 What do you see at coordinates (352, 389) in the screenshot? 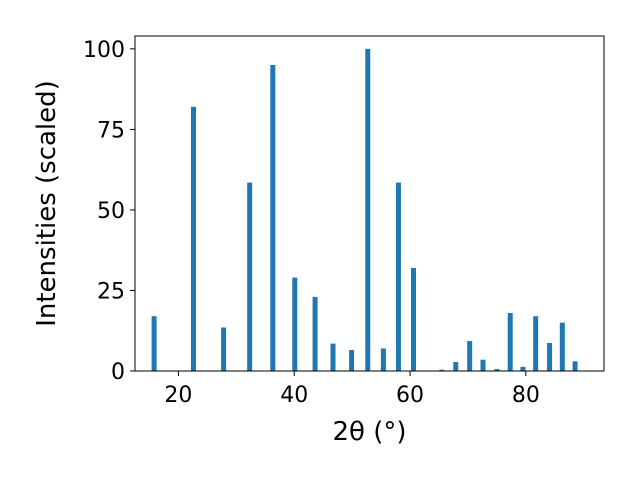
I see `x-axis-ticks: 20 40 60 80` at bounding box center [352, 389].